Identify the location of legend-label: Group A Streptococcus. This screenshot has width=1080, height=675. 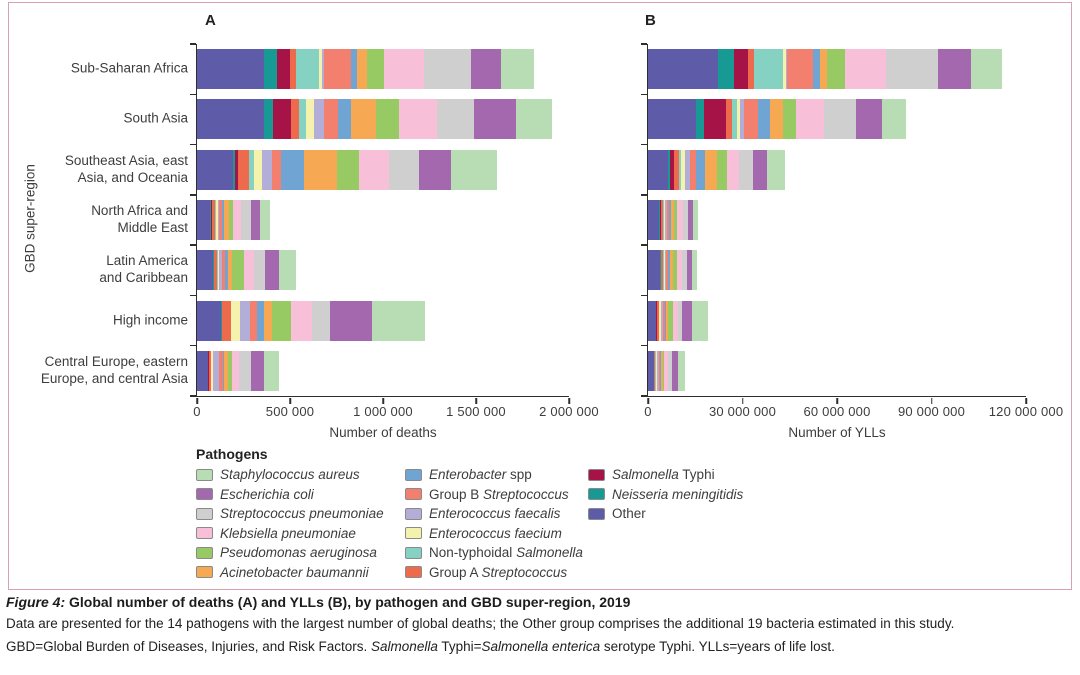
(498, 572).